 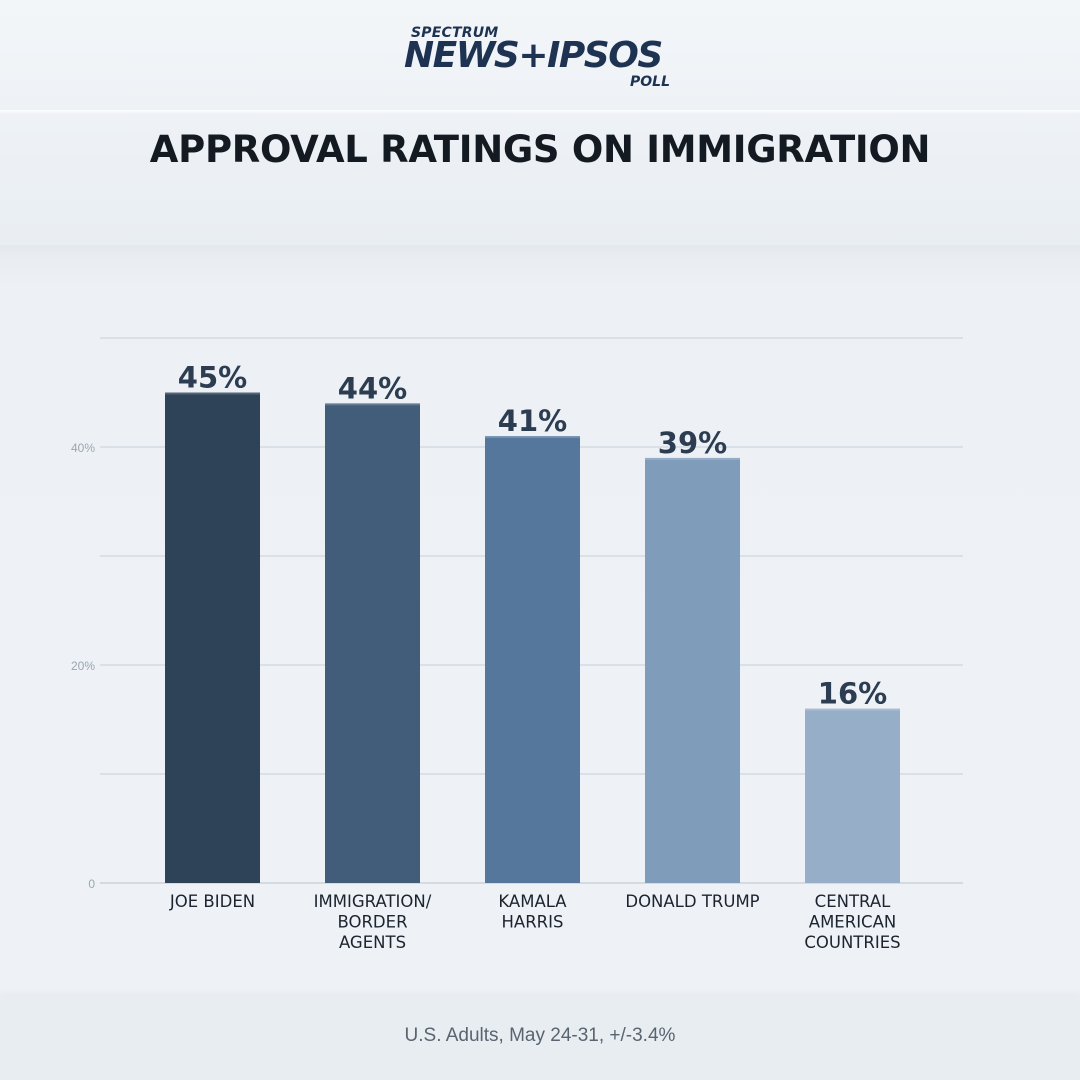 I want to click on category-label: CENTRAL AMERICAN COUNTRIES, so click(x=852, y=922).